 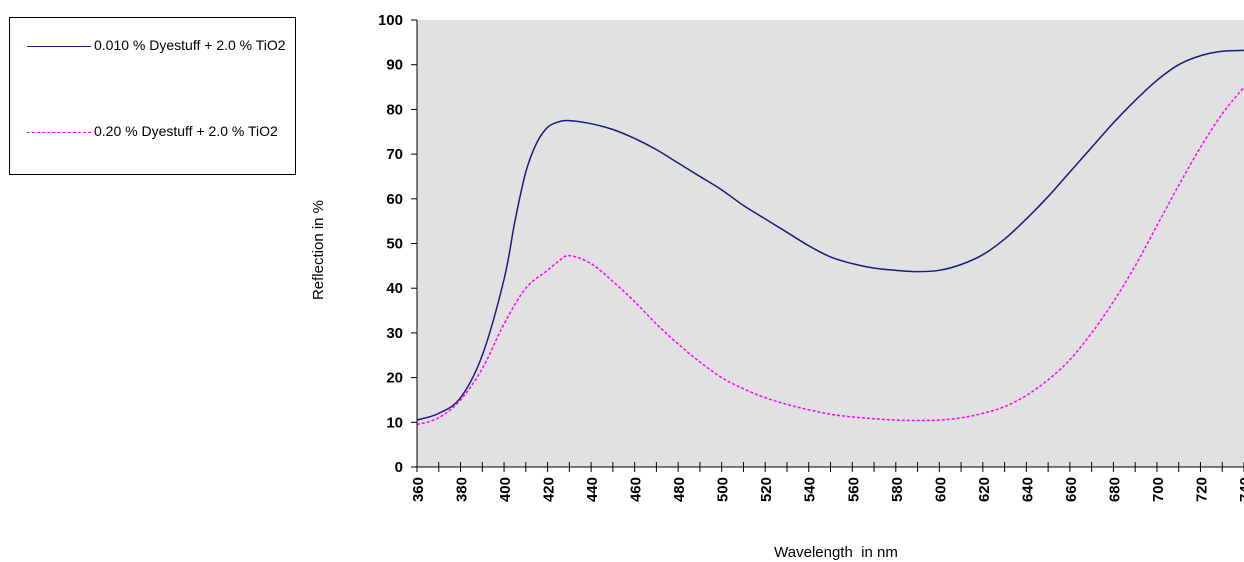 What do you see at coordinates (549, 489) in the screenshot?
I see `x-tick-label: 420` at bounding box center [549, 489].